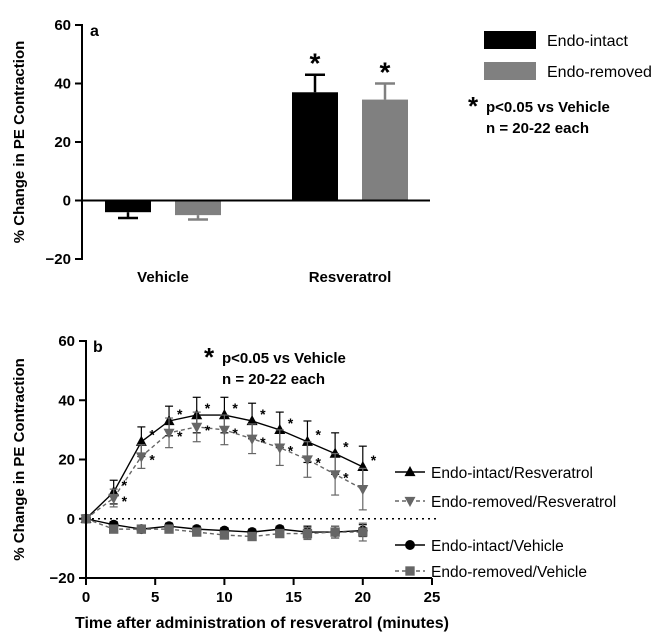 The width and height of the screenshot is (654, 633). Describe the element at coordinates (568, 56) in the screenshot. I see `panel-a-legend: Endo-intact Endo-removed` at that location.